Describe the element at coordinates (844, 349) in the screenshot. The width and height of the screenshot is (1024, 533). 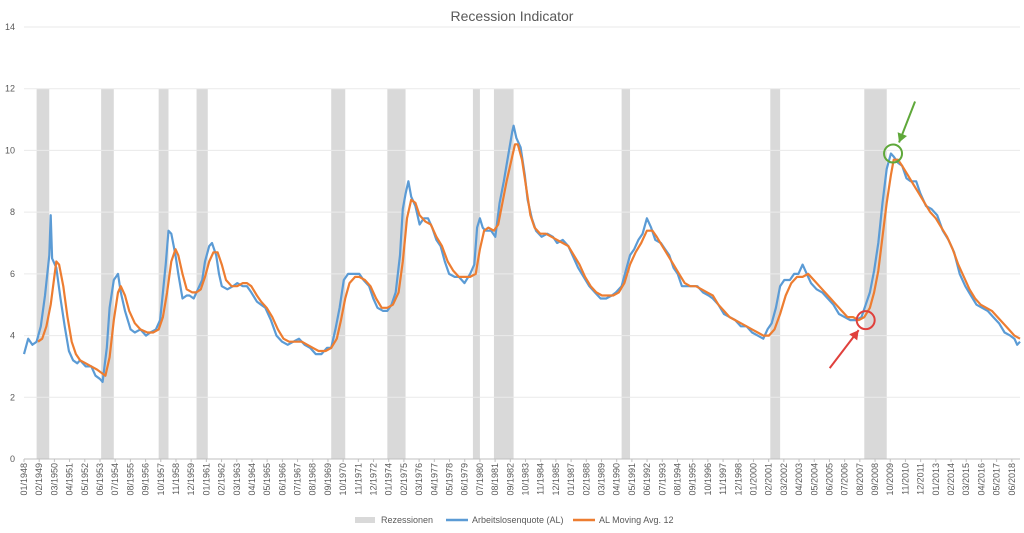
I see `red-arrow` at that location.